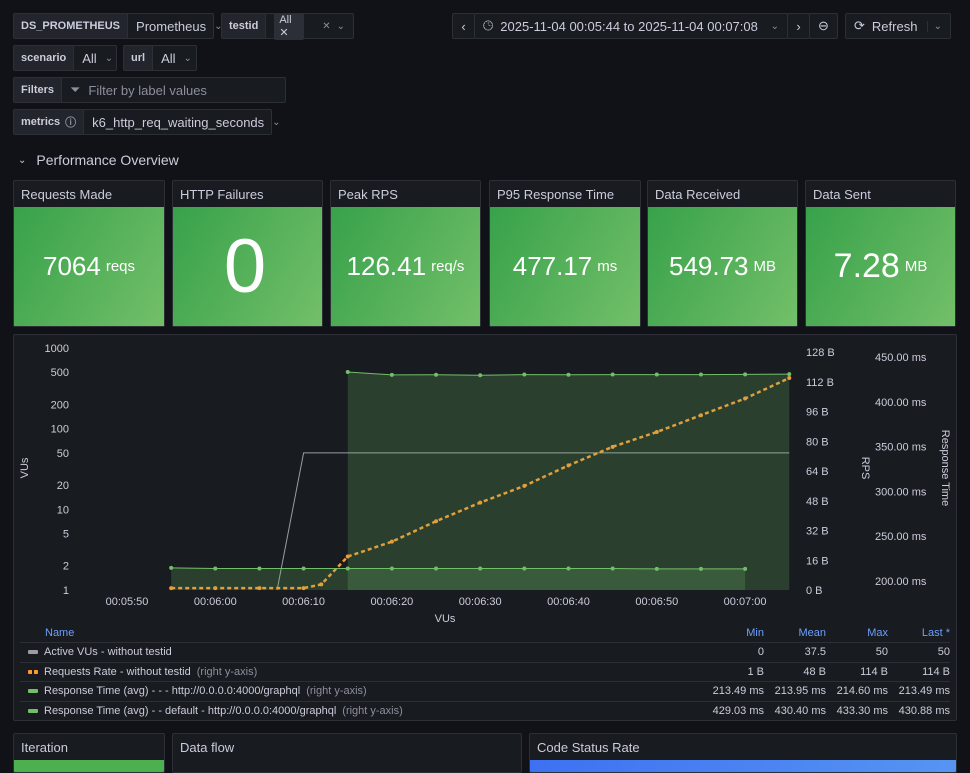  What do you see at coordinates (60, 430) in the screenshot?
I see `left-axis-tick: 100` at bounding box center [60, 430].